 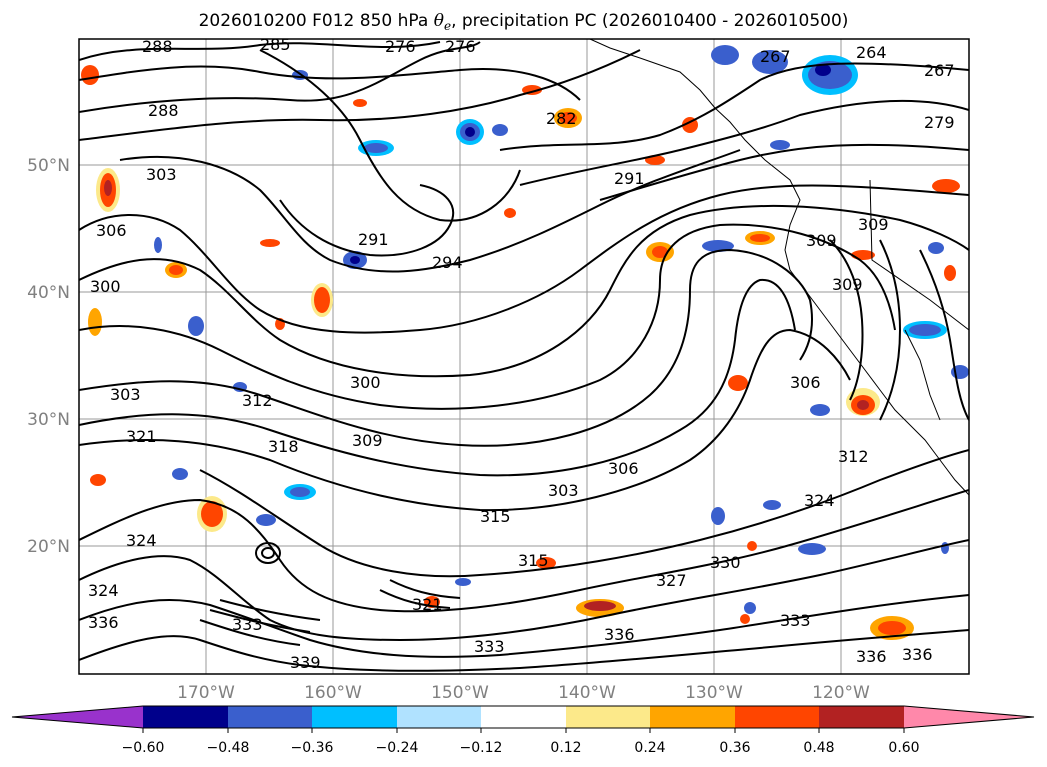 I want to click on colorbar-tick: 0.60, so click(x=903, y=748).